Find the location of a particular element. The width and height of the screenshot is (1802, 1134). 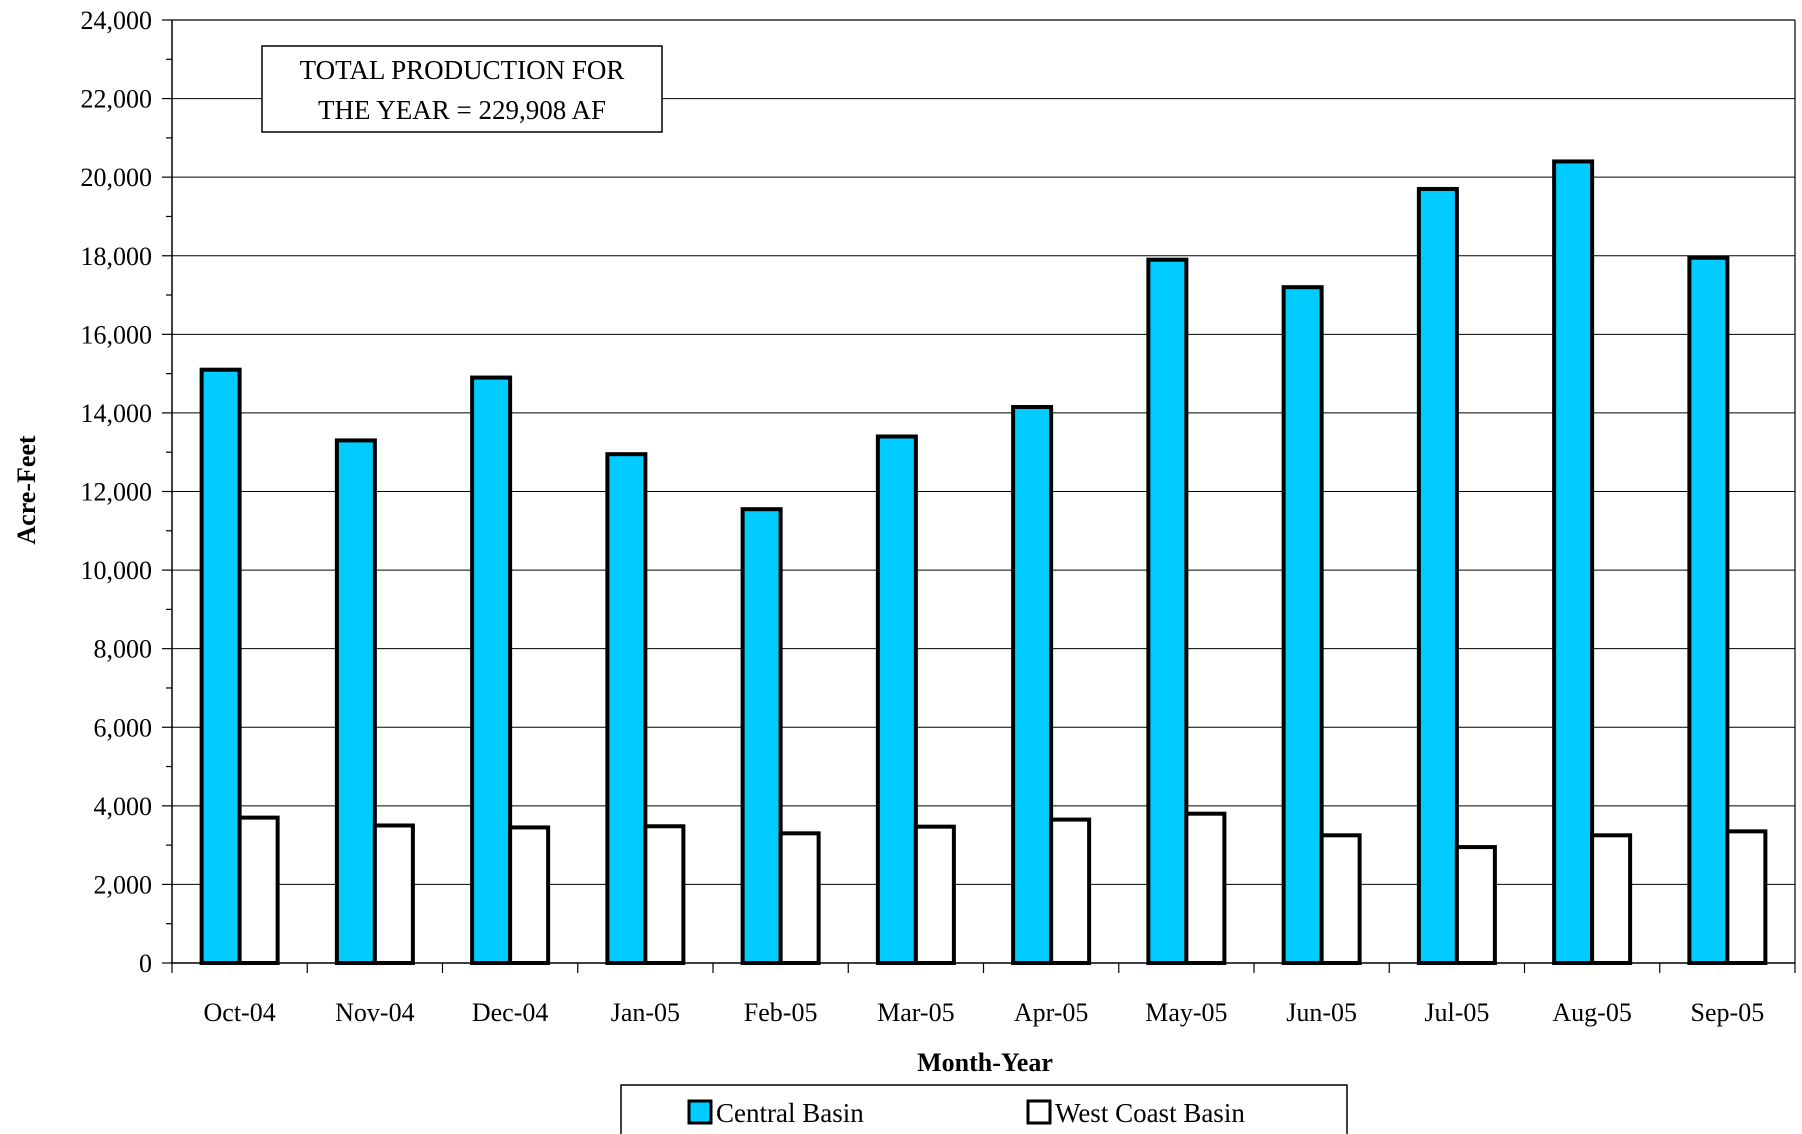

y-tick-label: 14,000 is located at coordinates (117, 413).